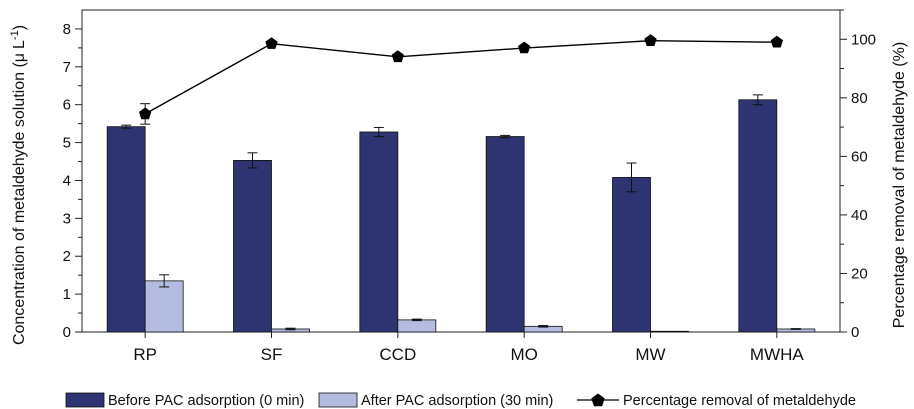 Image resolution: width=914 pixels, height=409 pixels. I want to click on y-tick-label: 6, so click(67, 105).